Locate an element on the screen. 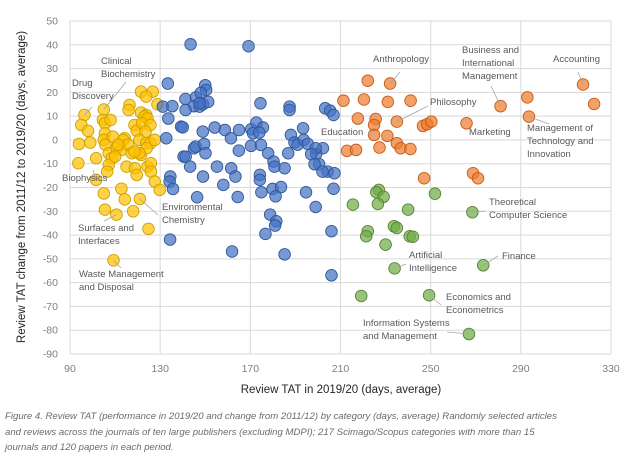 The height and width of the screenshot is (474, 640). annotation-label: Computer Science is located at coordinates (528, 215).